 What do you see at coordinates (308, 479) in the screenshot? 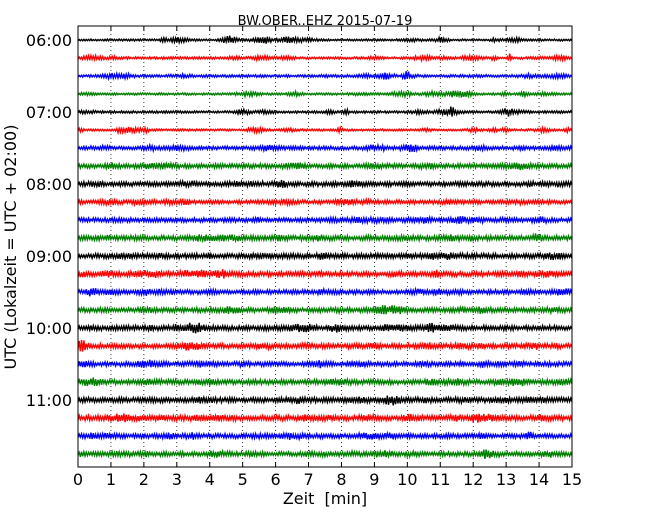
I see `x-tick-label: 7` at bounding box center [308, 479].